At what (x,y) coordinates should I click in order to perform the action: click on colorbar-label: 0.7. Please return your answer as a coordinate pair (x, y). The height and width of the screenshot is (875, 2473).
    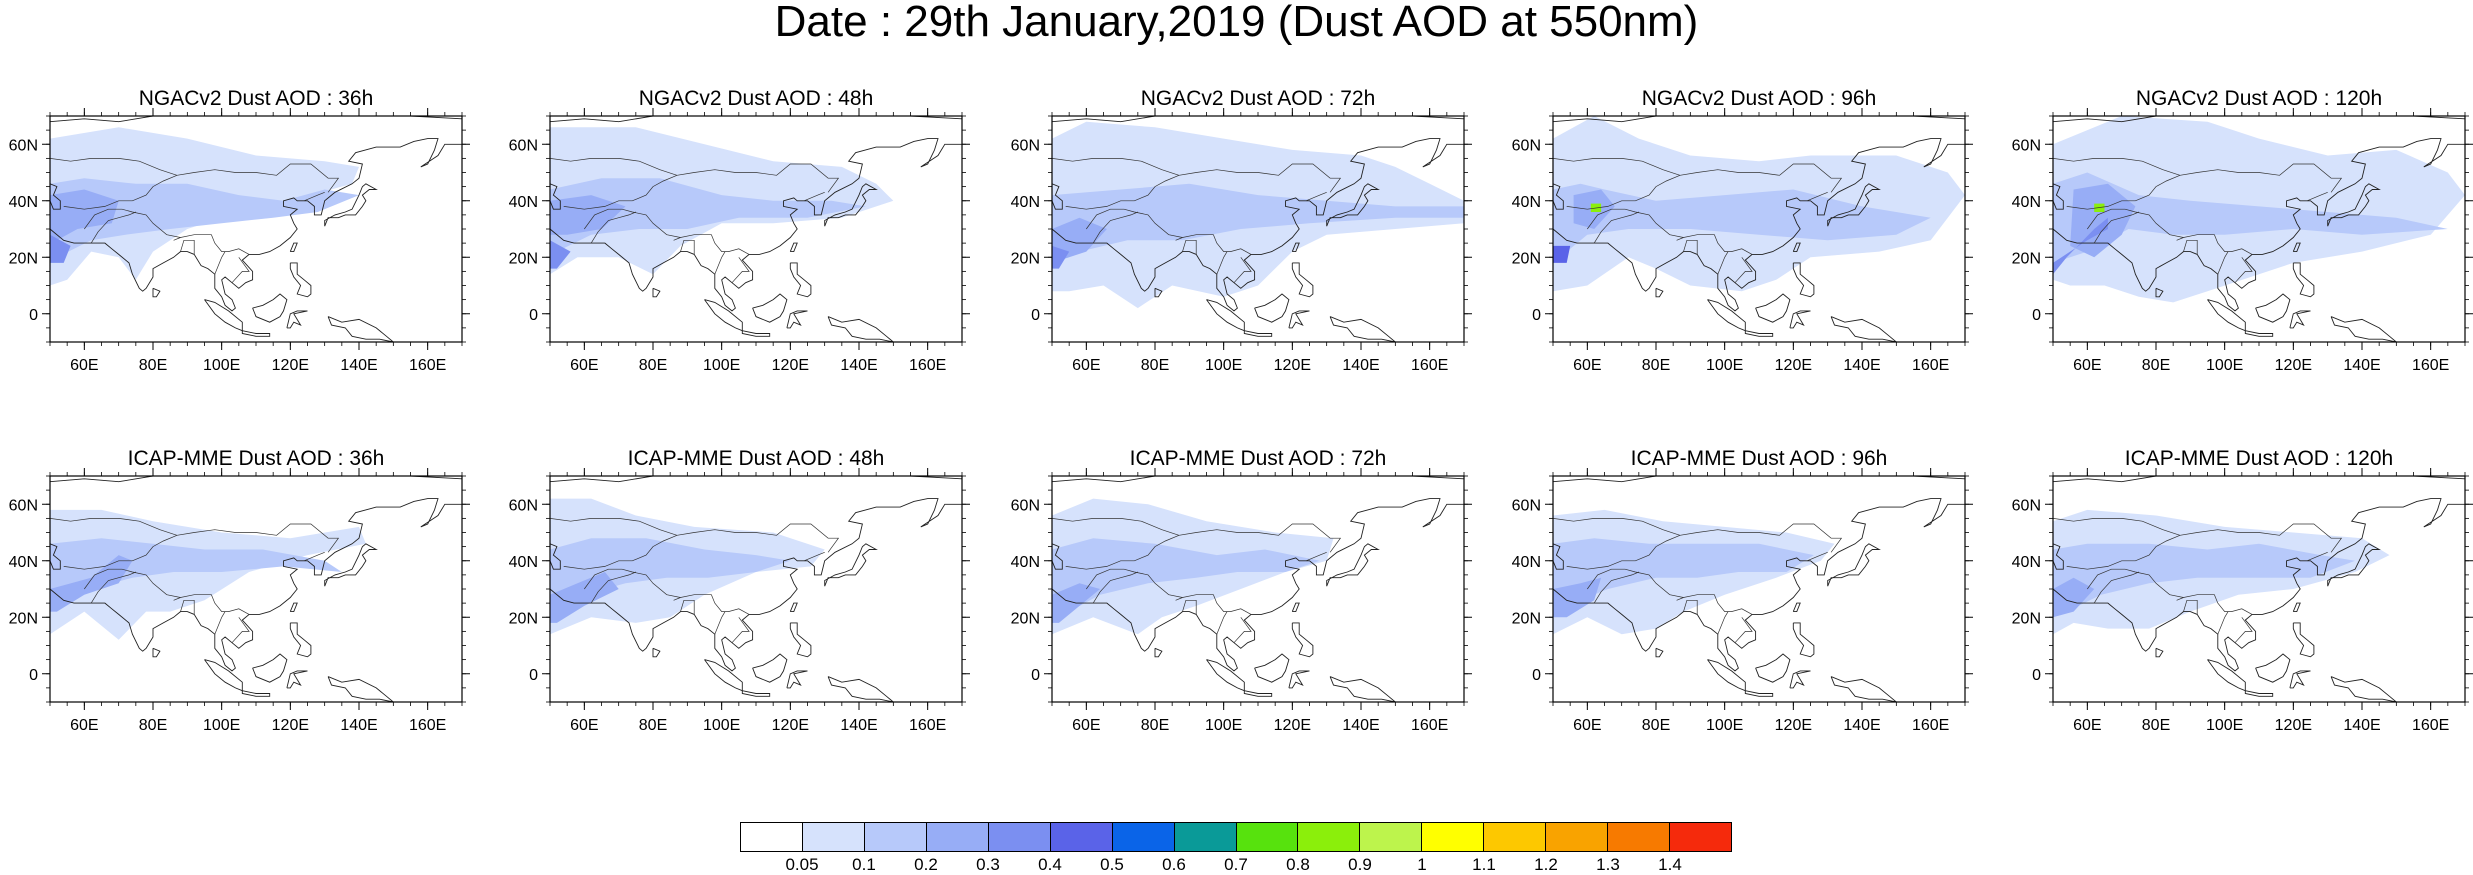
    Looking at the image, I should click on (1236, 864).